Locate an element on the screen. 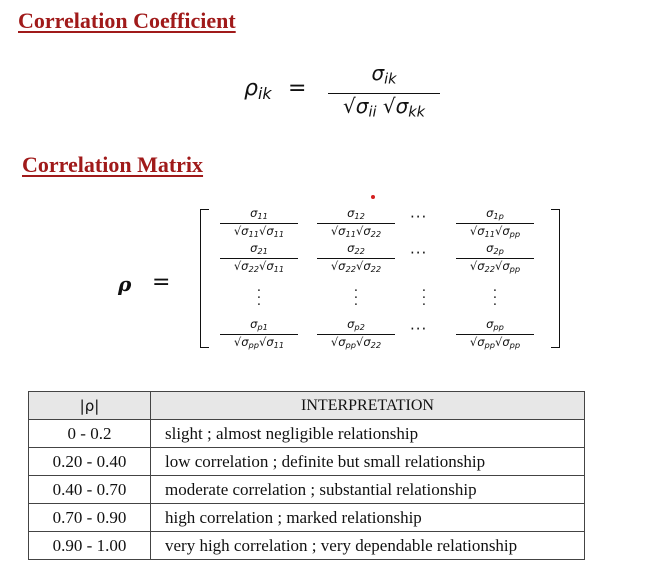 The image size is (661, 587). matrix-vdots-p: · · · is located at coordinates (495, 298).